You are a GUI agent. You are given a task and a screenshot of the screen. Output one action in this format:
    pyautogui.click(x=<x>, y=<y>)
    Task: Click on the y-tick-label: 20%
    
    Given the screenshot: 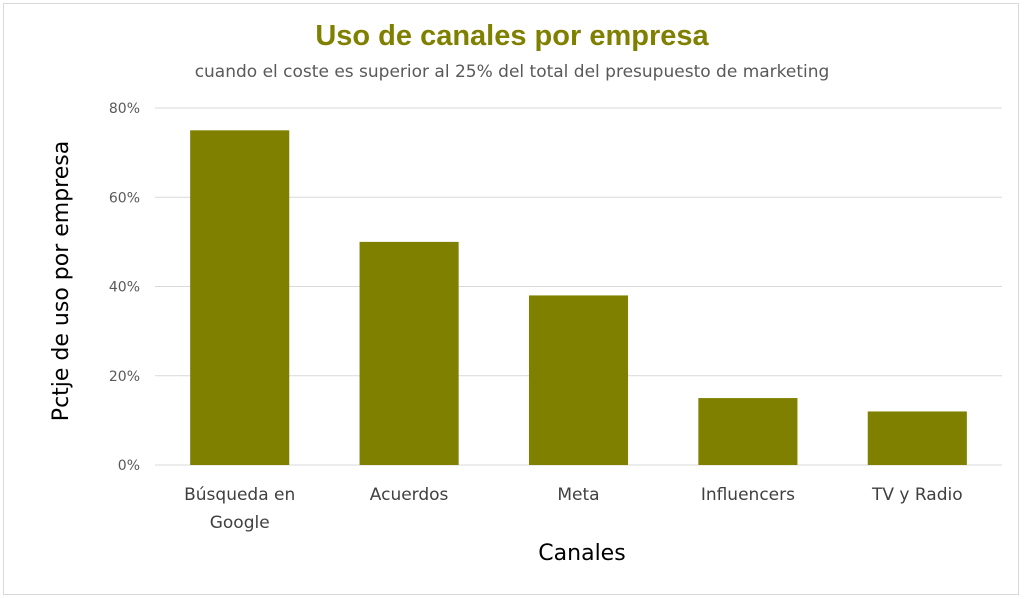 What is the action you would take?
    pyautogui.click(x=124, y=377)
    